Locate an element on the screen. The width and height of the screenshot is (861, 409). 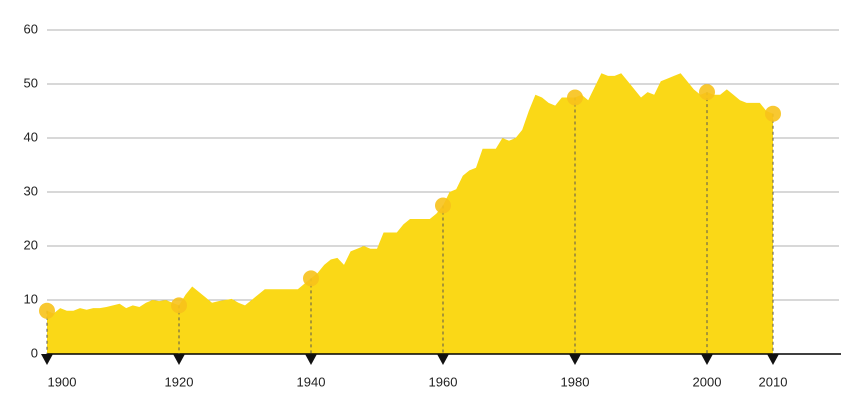
y-tick-label: 0 is located at coordinates (34, 352).